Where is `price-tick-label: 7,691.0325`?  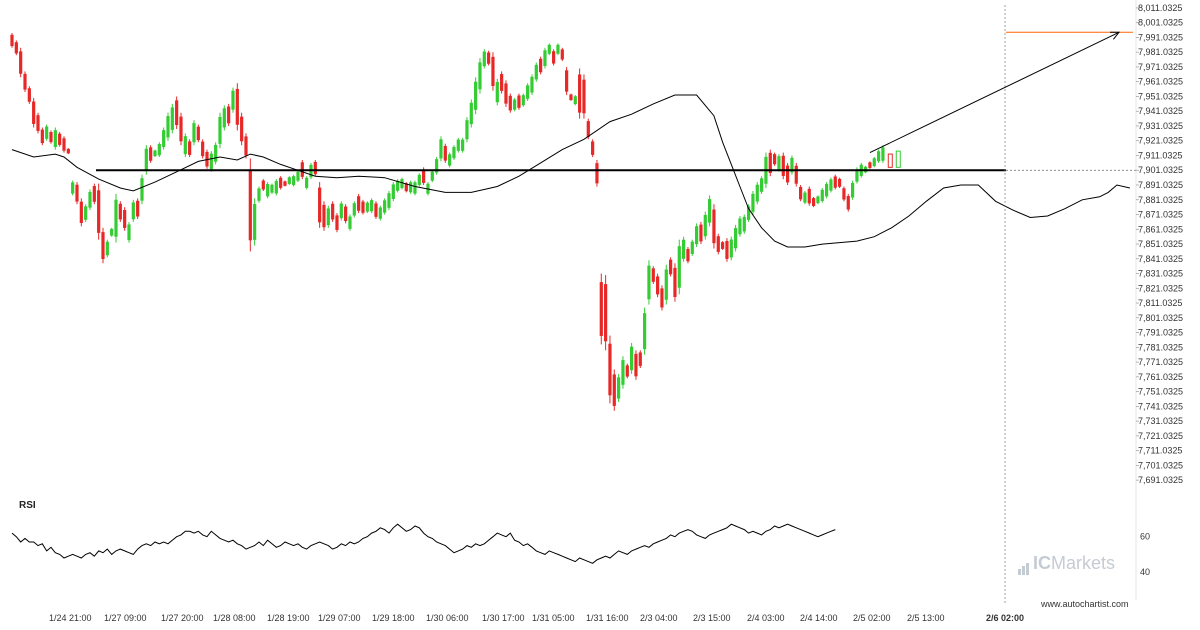
price-tick-label: 7,691.0325 is located at coordinates (1160, 480).